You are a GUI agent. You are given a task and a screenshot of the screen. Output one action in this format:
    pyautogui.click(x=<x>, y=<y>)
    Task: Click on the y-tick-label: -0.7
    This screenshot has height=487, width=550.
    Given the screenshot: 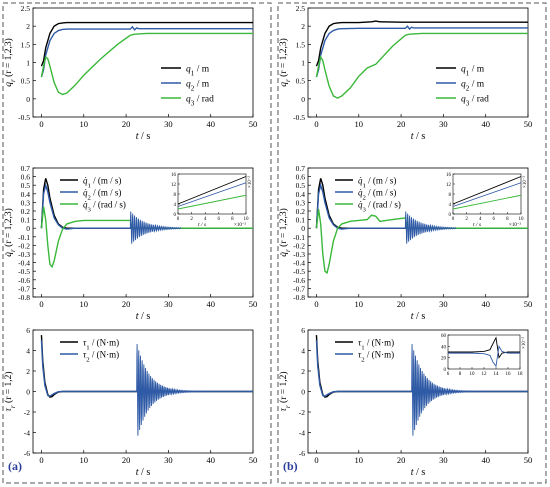 What is the action you would take?
    pyautogui.click(x=299, y=288)
    